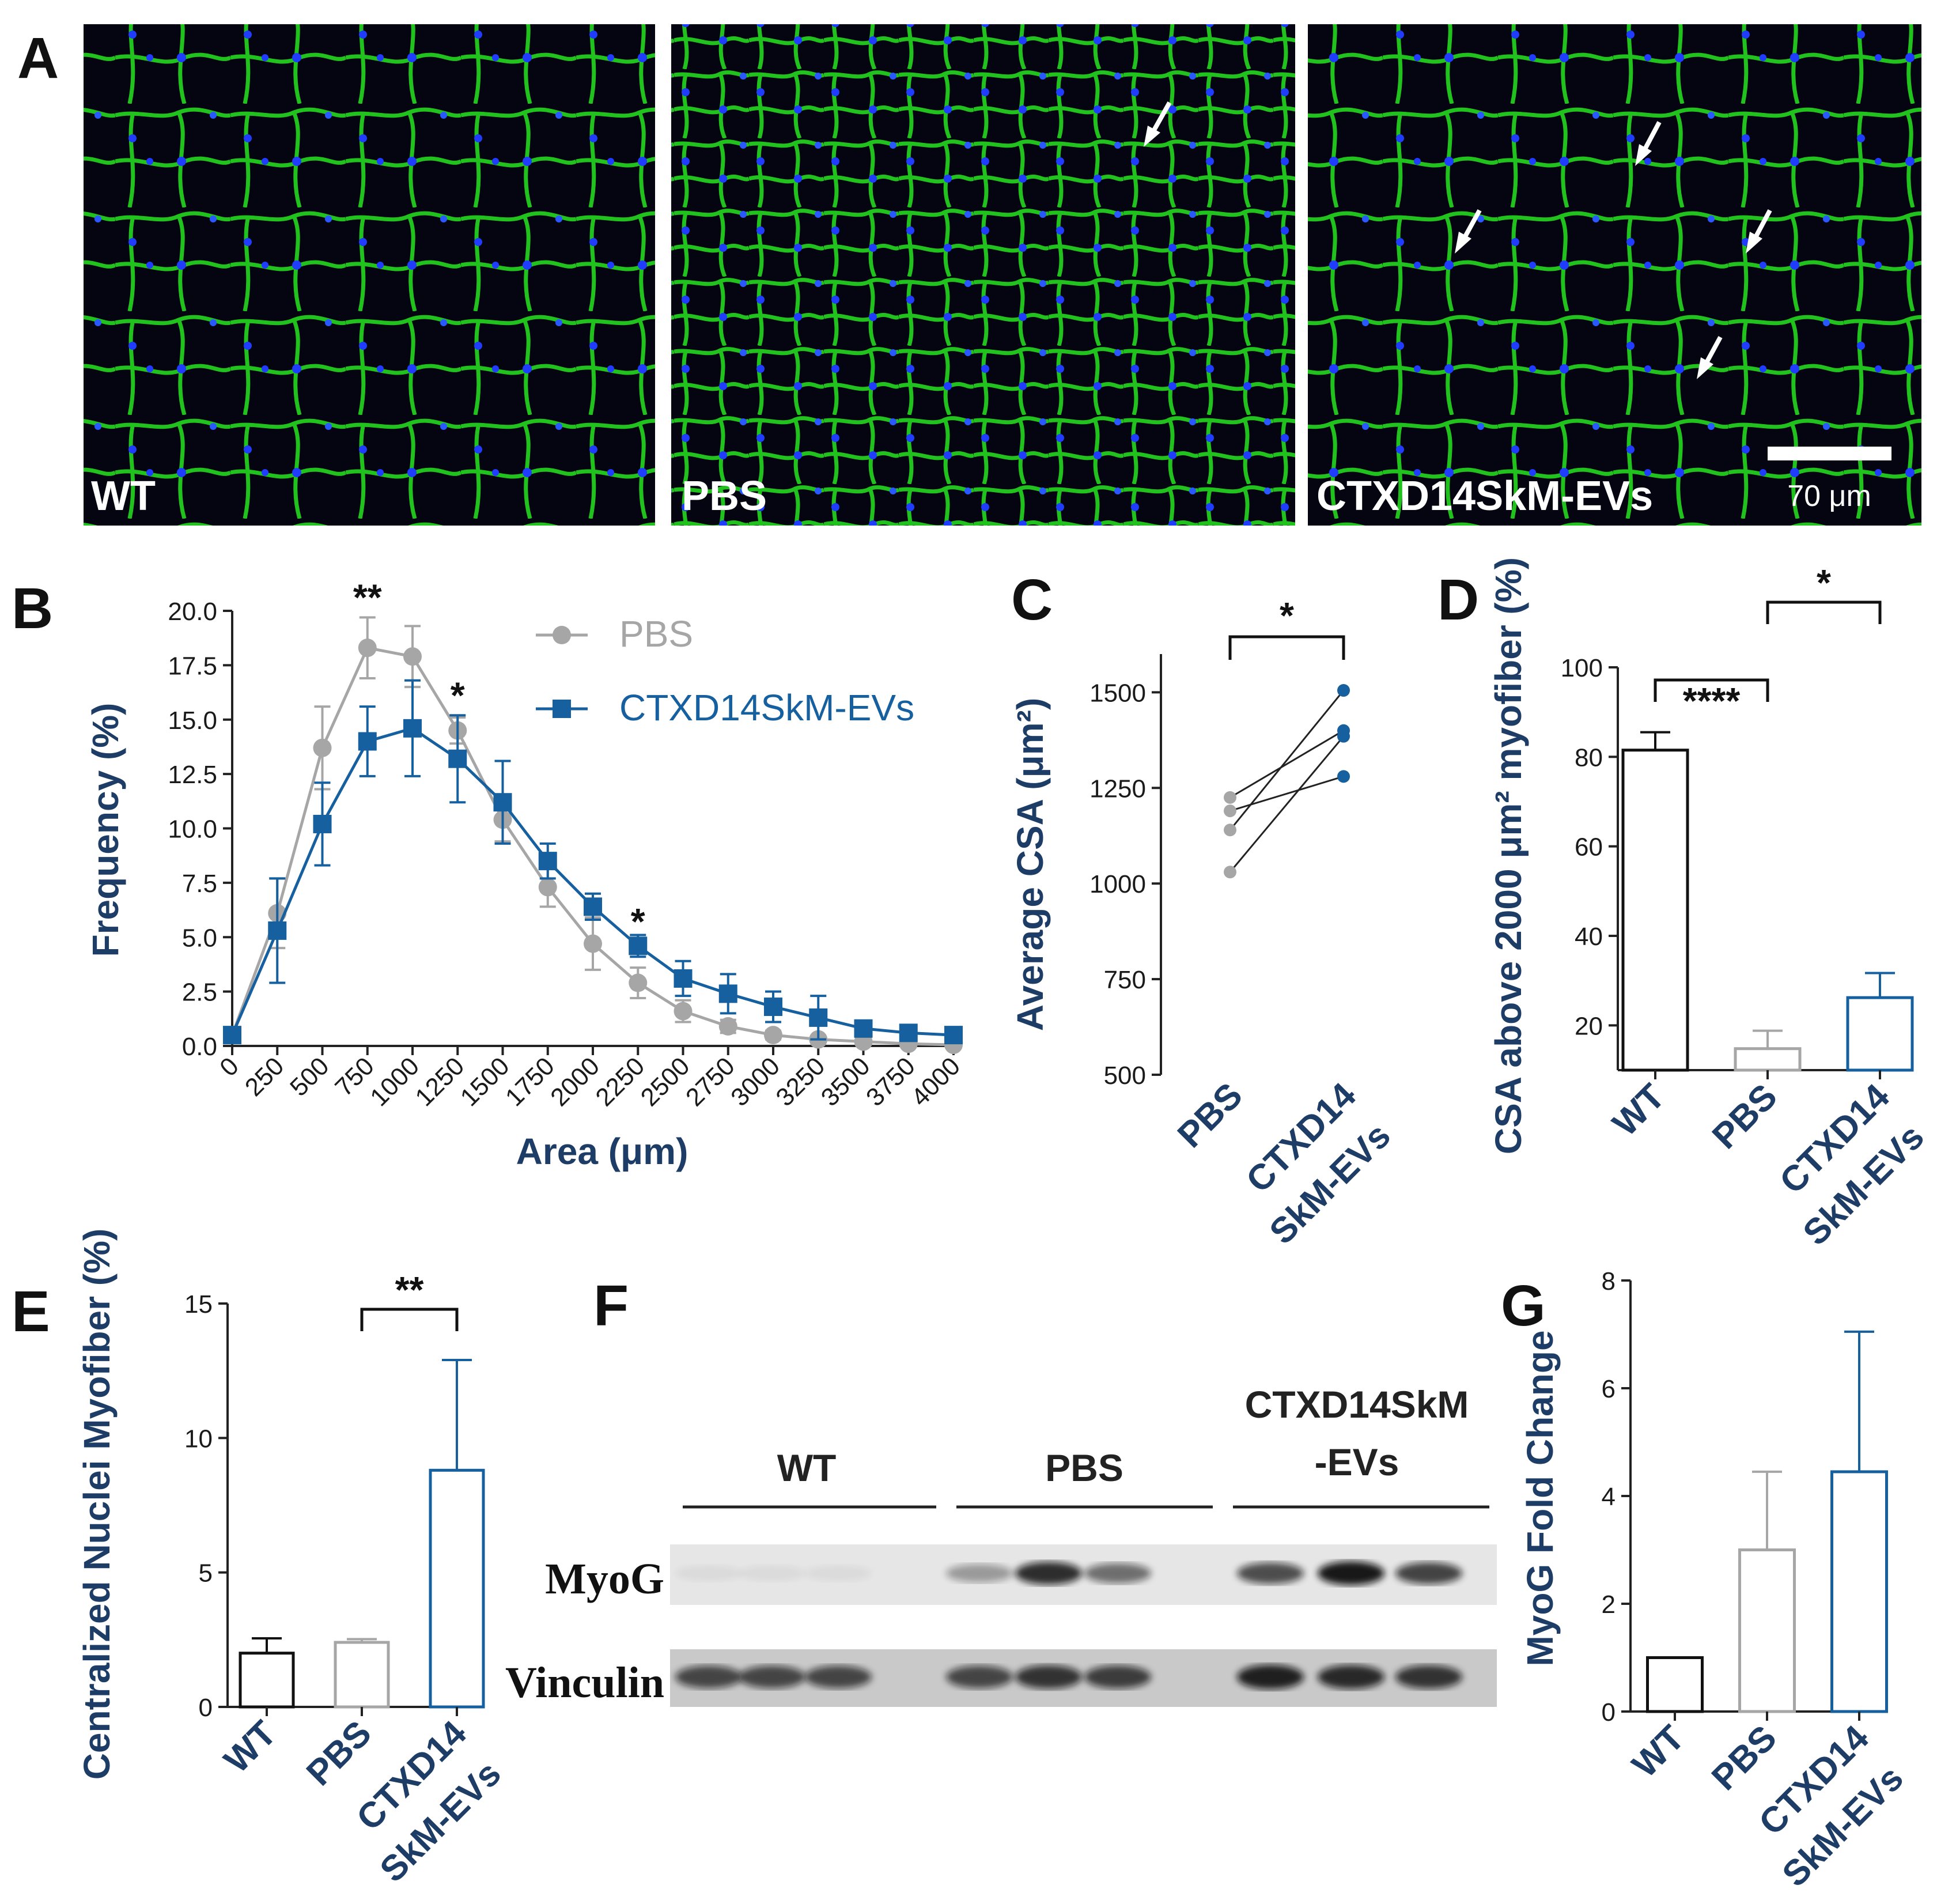  Describe the element at coordinates (575, 1082) in the screenshot. I see `x-tick-label: 2000` at that location.